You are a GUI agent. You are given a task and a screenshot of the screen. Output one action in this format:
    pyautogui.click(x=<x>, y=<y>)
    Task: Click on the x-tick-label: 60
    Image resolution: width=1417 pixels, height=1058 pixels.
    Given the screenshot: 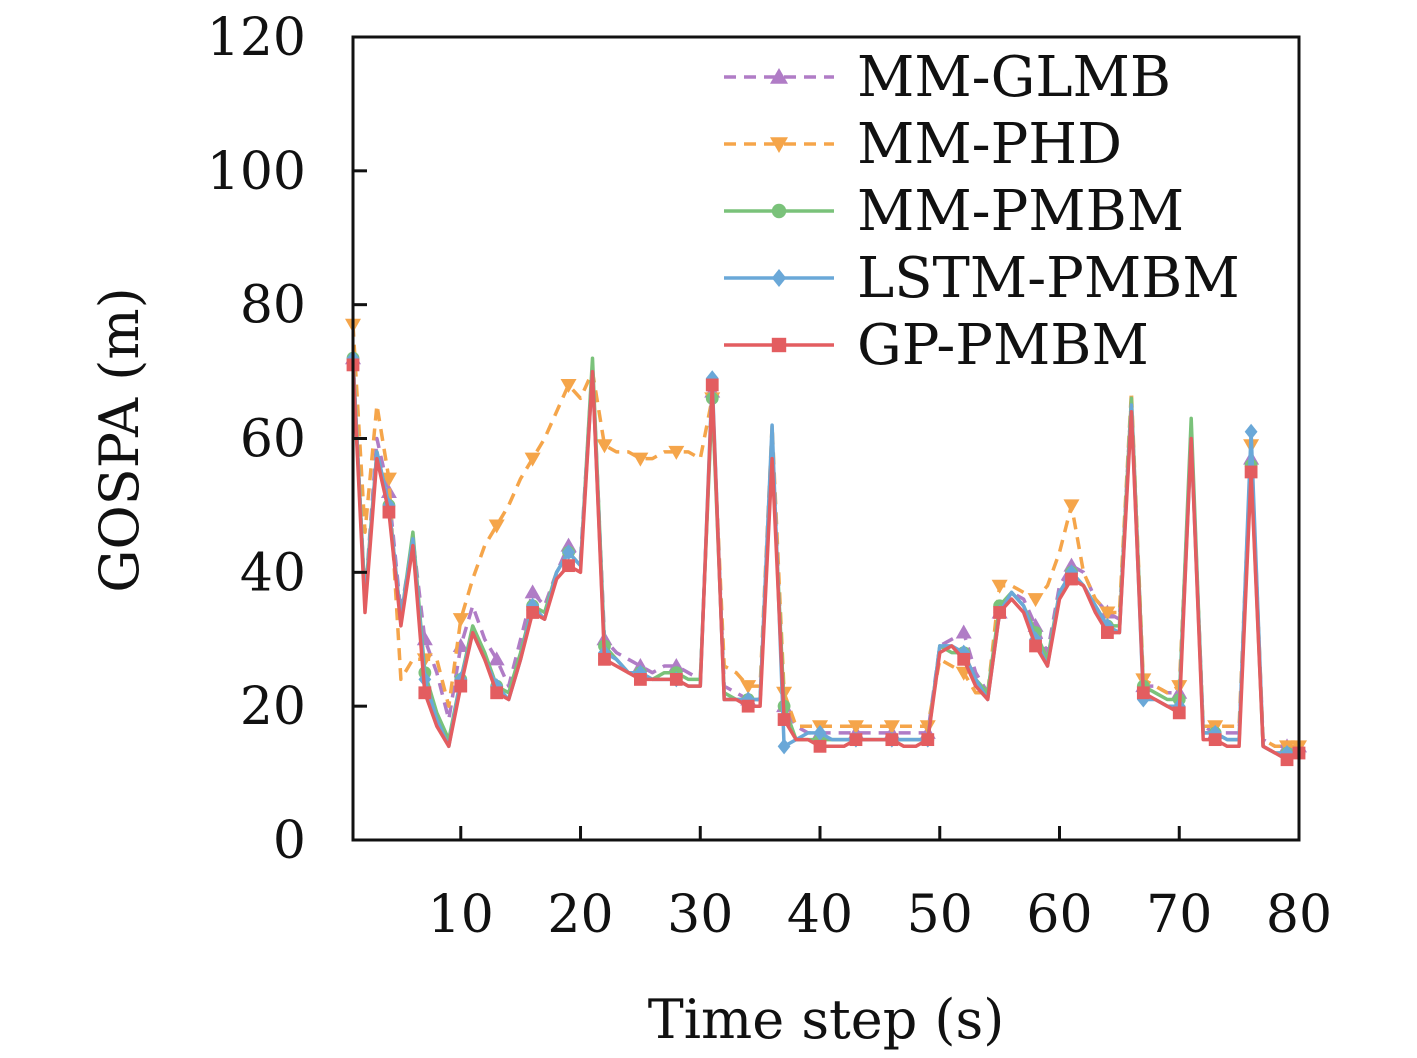 What is the action you would take?
    pyautogui.click(x=1059, y=915)
    